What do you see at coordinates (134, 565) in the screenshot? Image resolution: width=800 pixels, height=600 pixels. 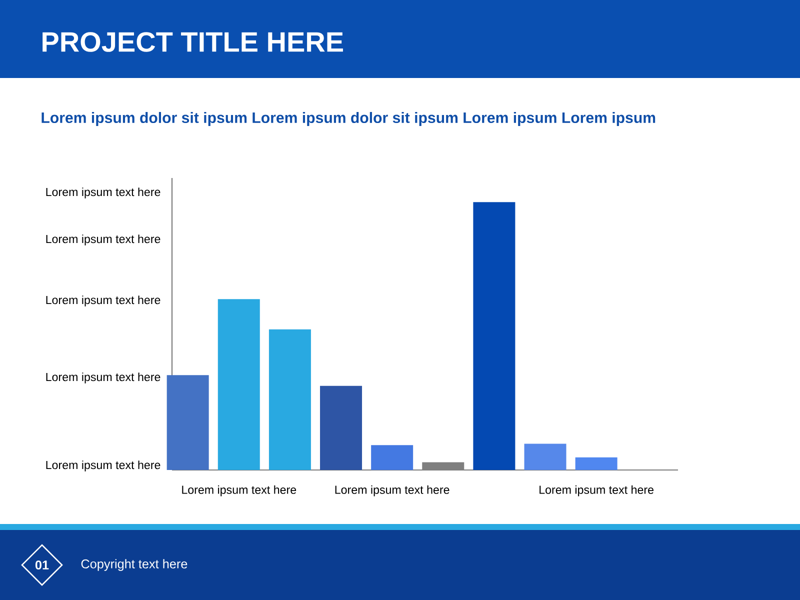 I see `text: Copyright text here` at bounding box center [134, 565].